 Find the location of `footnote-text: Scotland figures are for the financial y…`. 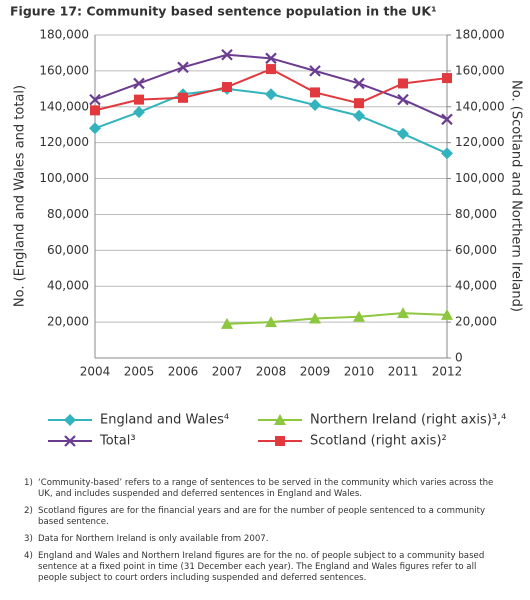

footnote-text: Scotland figures are for the financial y… is located at coordinates (262, 516).